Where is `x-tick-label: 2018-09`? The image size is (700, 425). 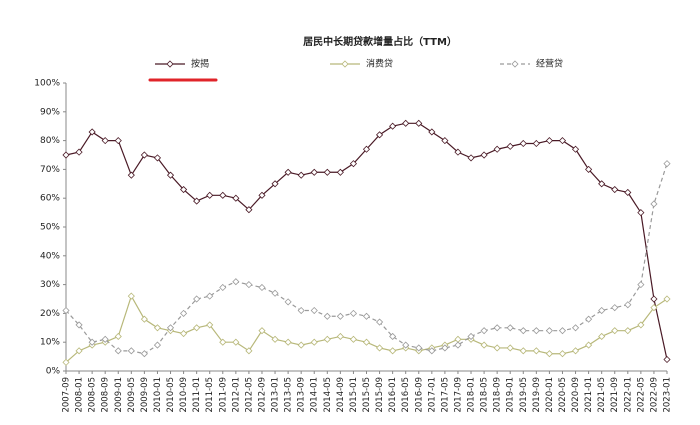 x-tick-label: 2018-09 is located at coordinates (498, 395).